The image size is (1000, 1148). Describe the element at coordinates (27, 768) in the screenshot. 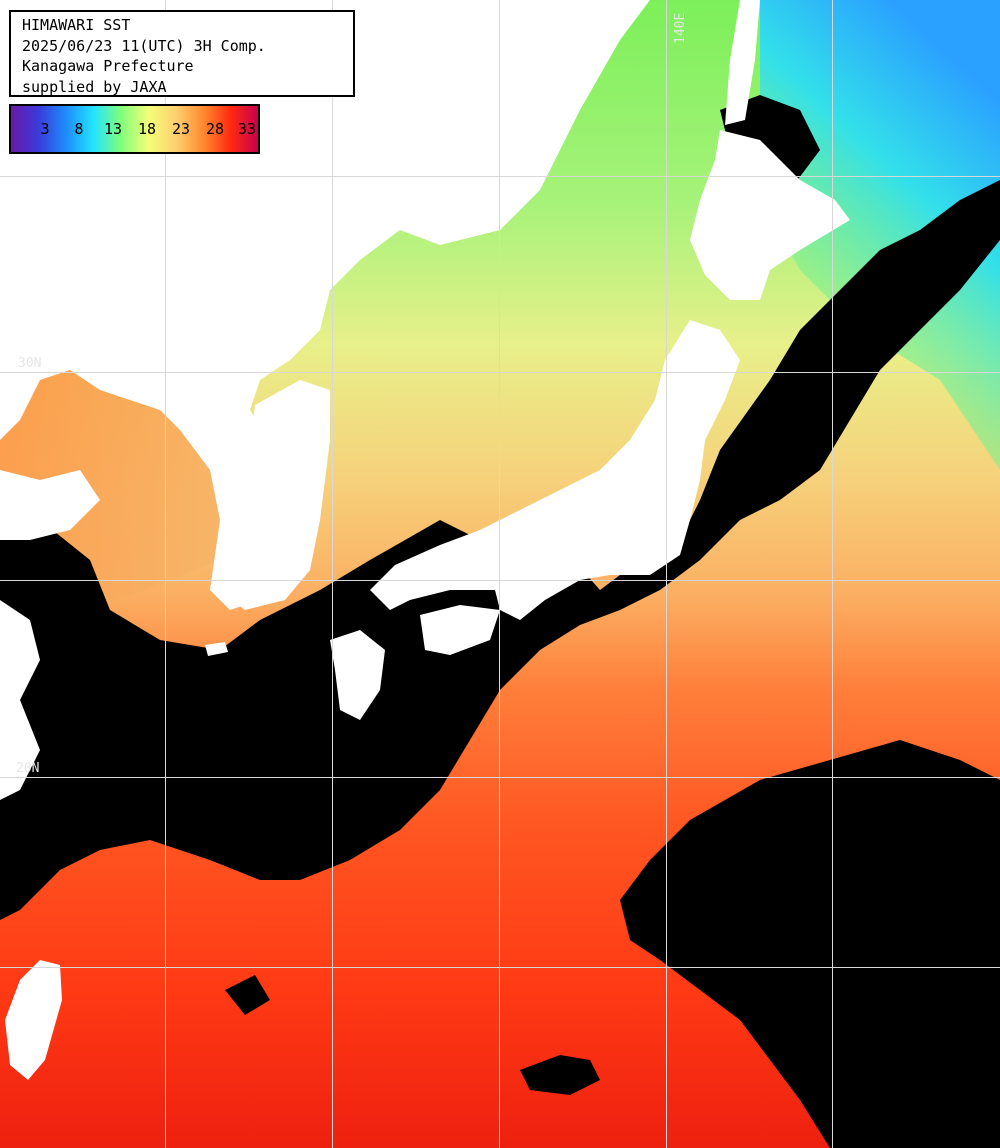

I see `grid-label-20n: 20N` at that location.